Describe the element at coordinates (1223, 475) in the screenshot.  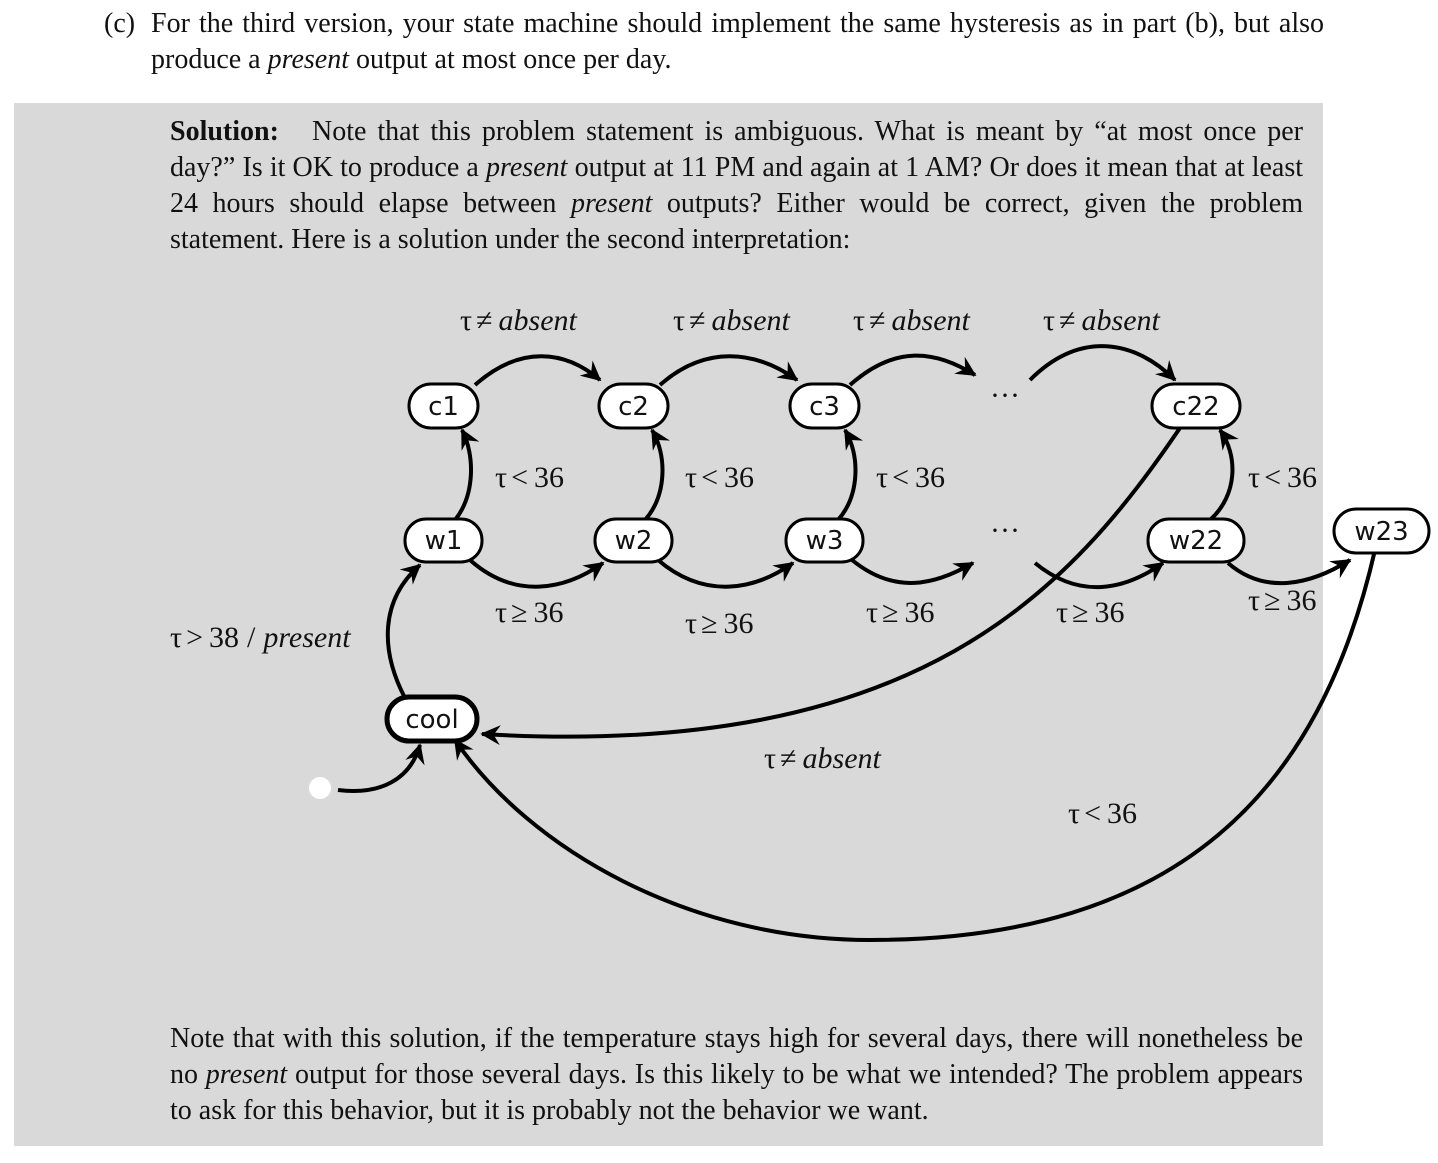
I see `edge-w22-c22` at that location.